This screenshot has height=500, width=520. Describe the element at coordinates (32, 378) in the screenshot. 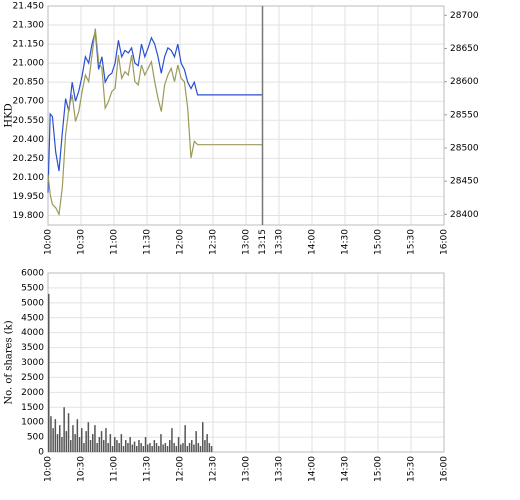

I see `y-tick-label: 2500` at that location.